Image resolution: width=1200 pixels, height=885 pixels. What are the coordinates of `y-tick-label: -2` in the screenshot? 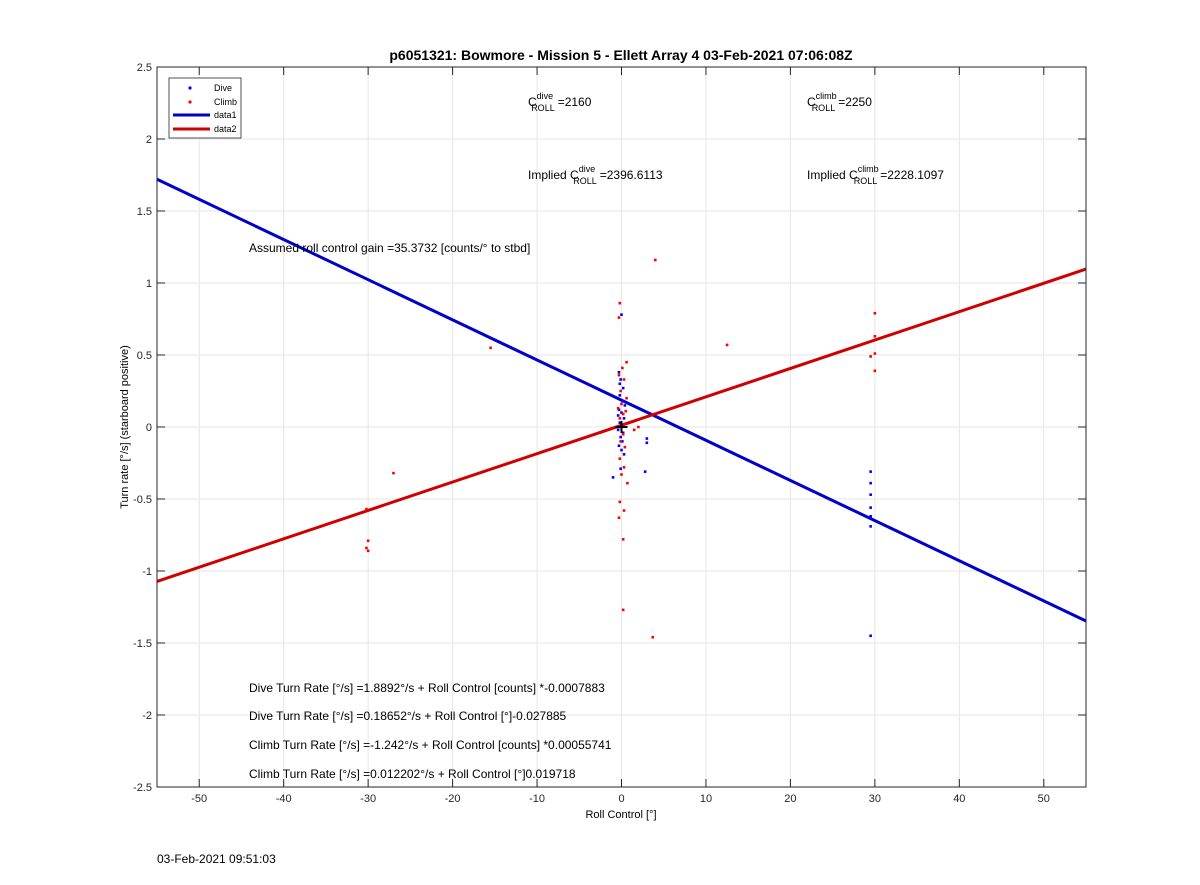 It's located at (147, 716).